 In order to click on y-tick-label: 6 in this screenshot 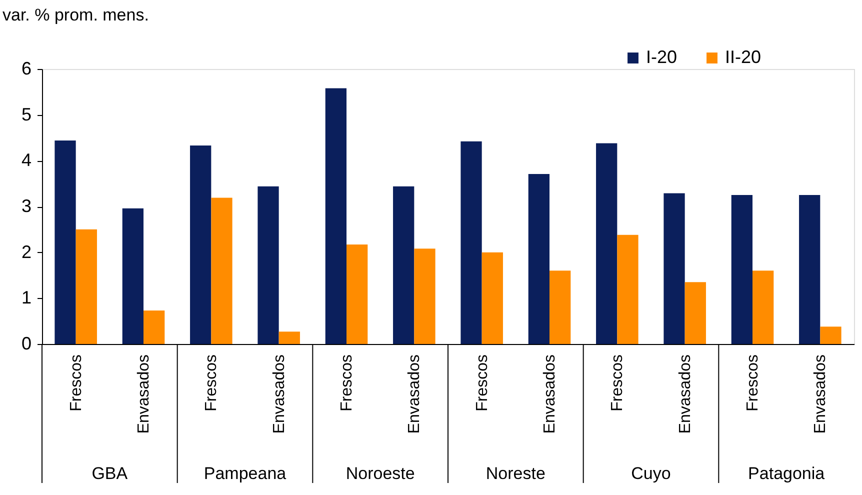, I will do `click(26, 68)`.